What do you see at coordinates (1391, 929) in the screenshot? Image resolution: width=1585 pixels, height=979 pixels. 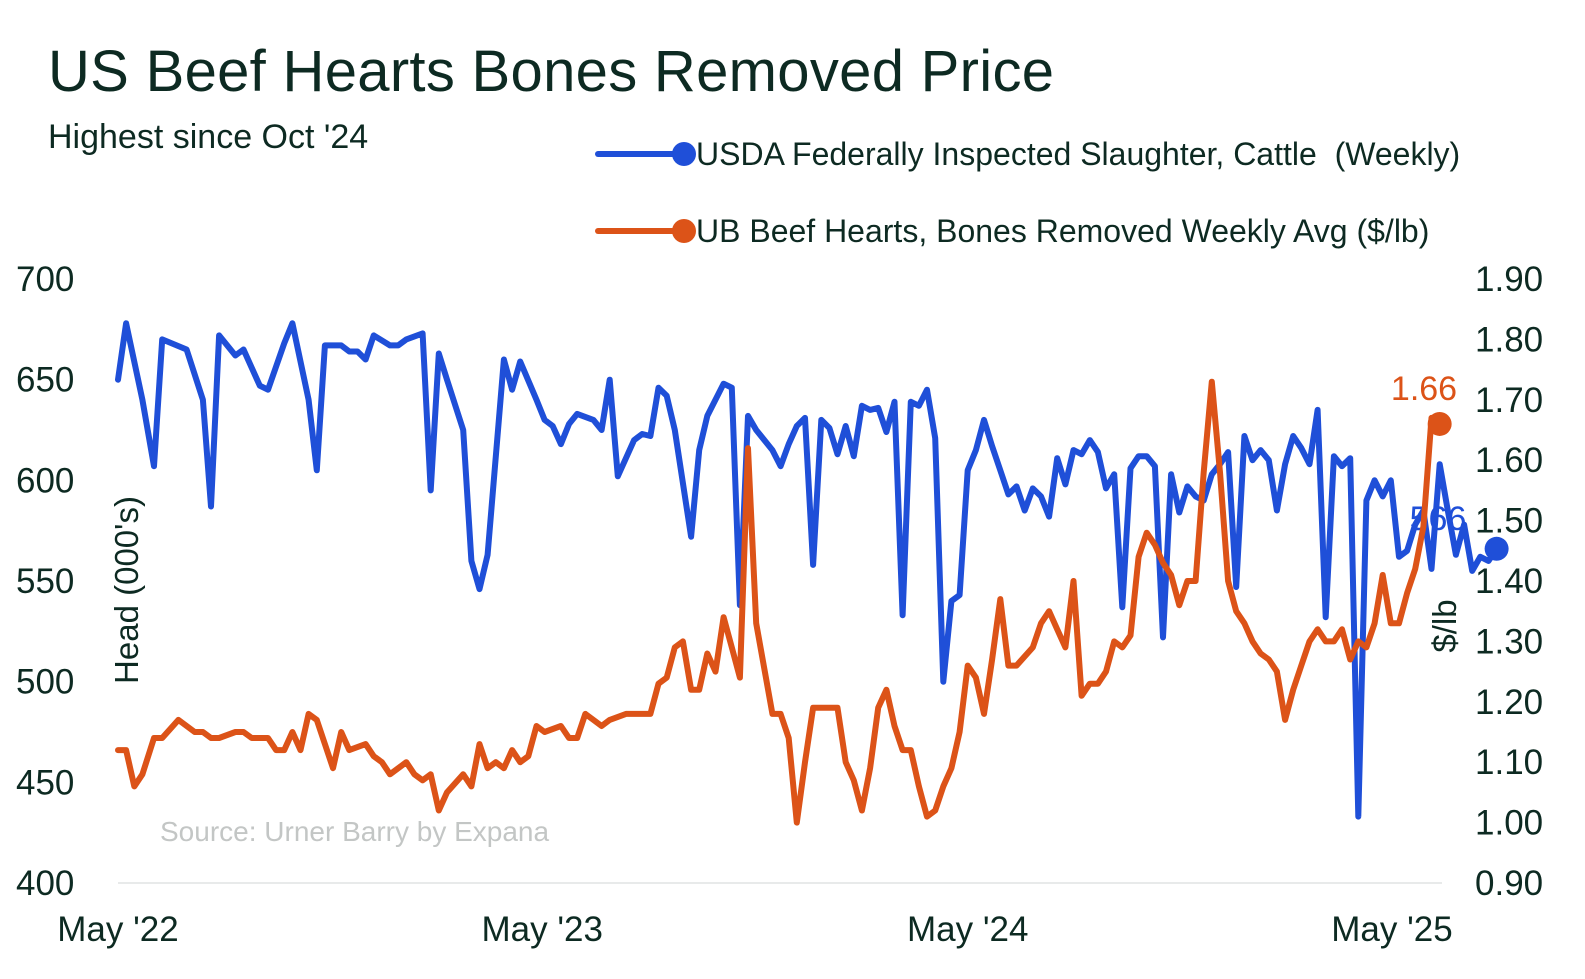 I see `x-tick-label: May '25` at bounding box center [1391, 929].